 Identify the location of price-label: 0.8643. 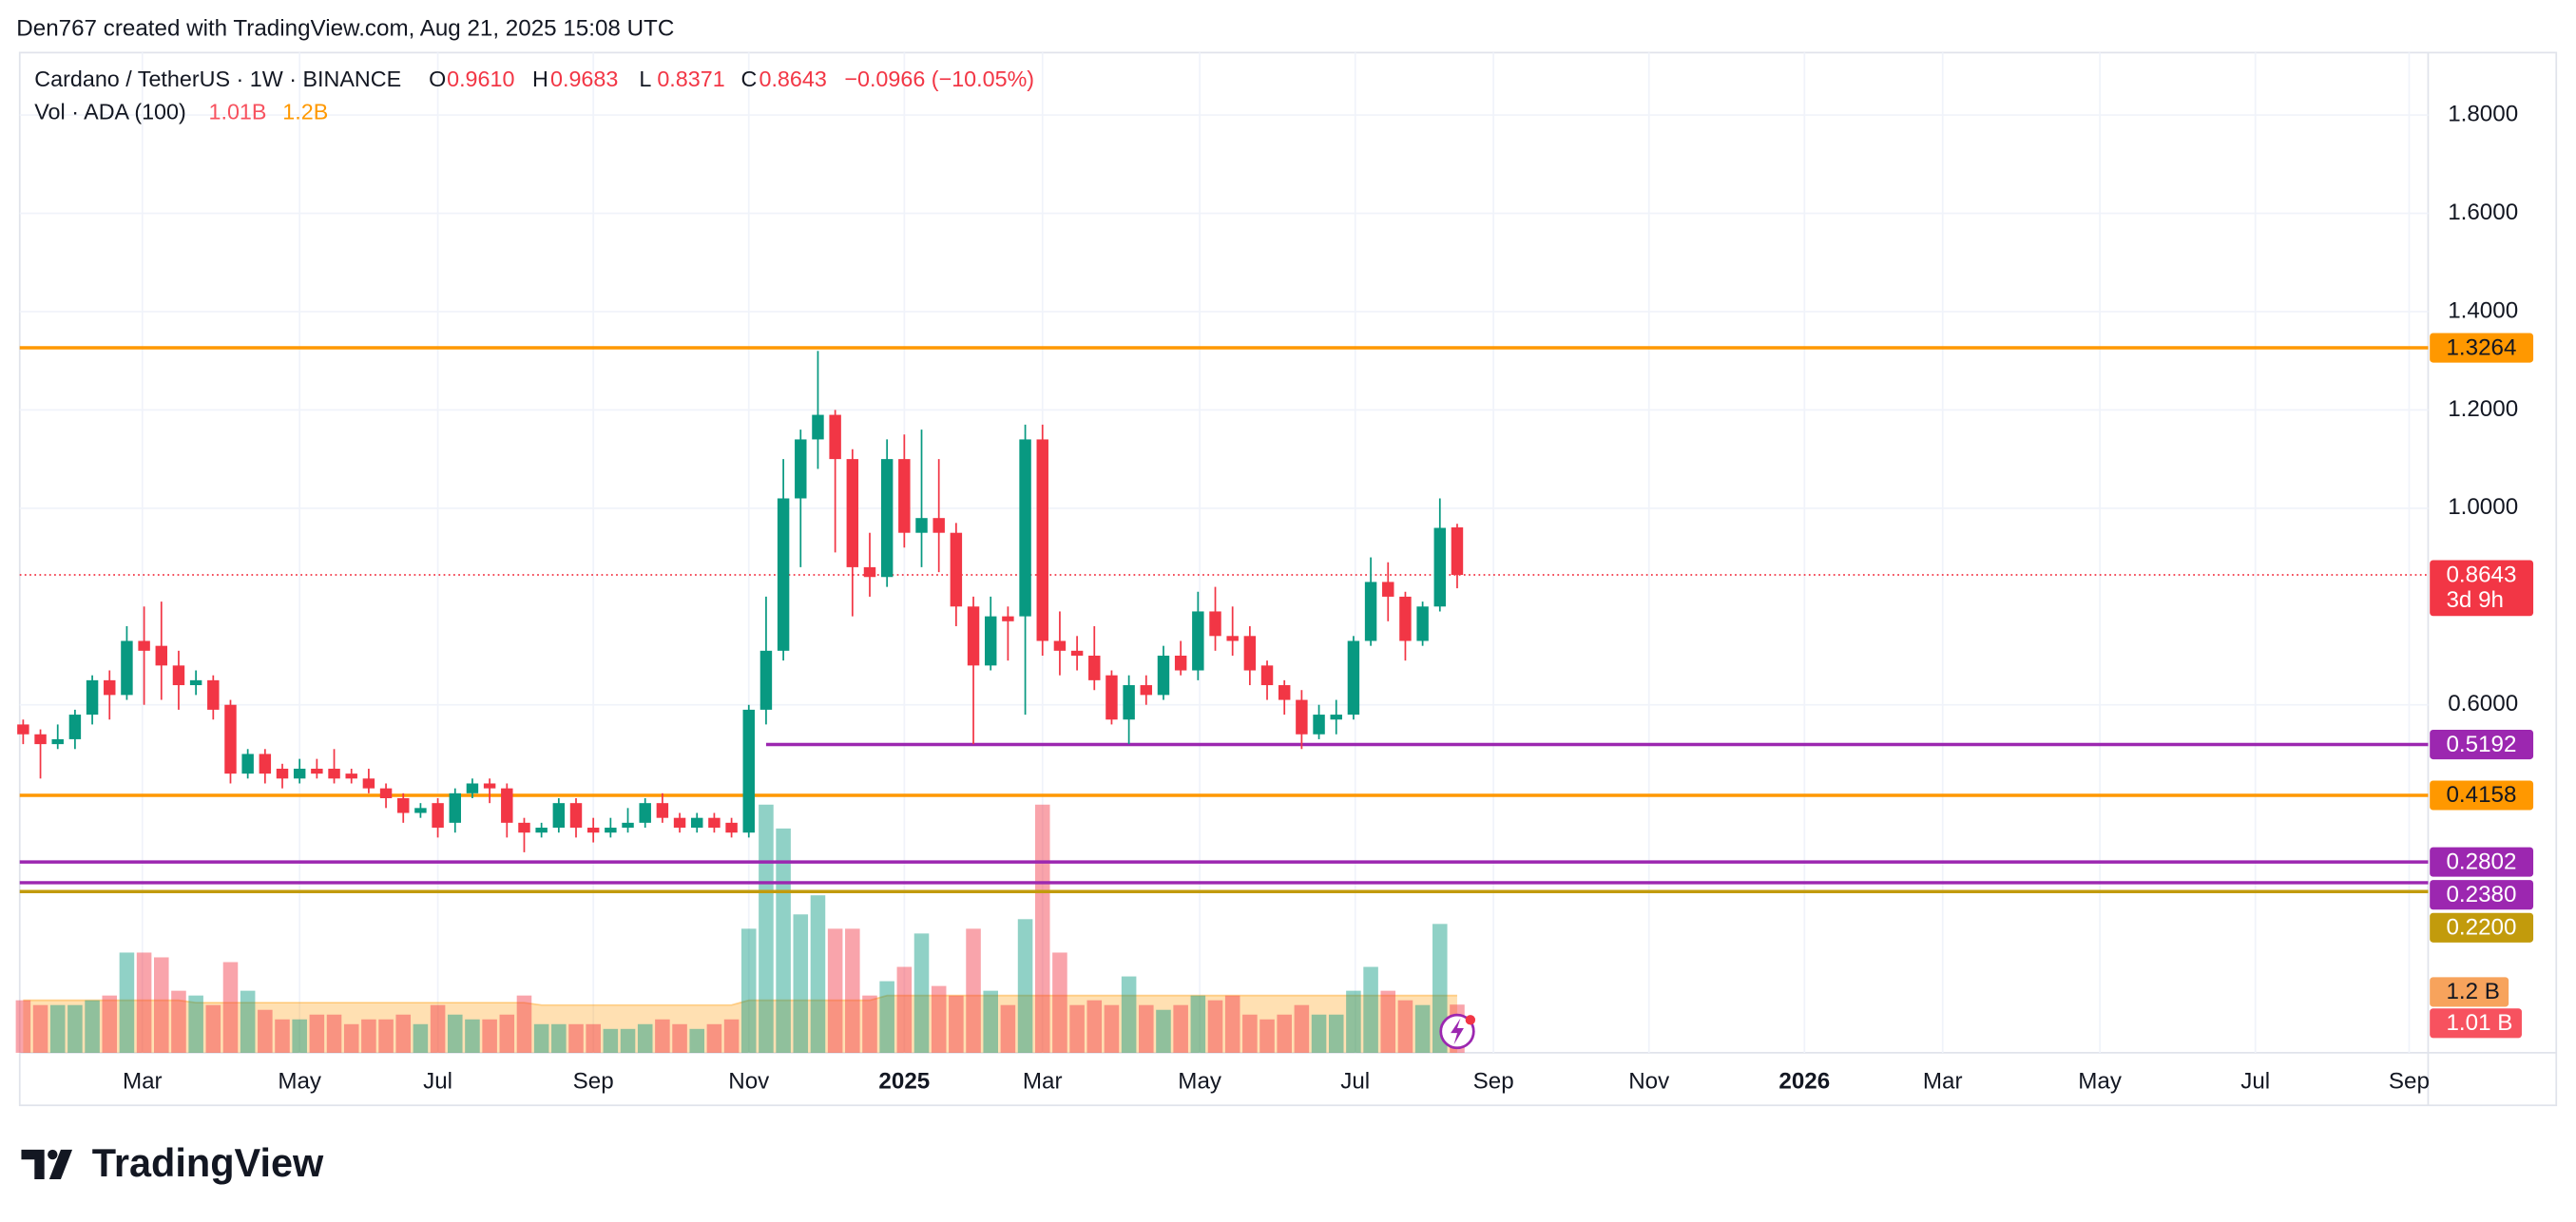
(2481, 575).